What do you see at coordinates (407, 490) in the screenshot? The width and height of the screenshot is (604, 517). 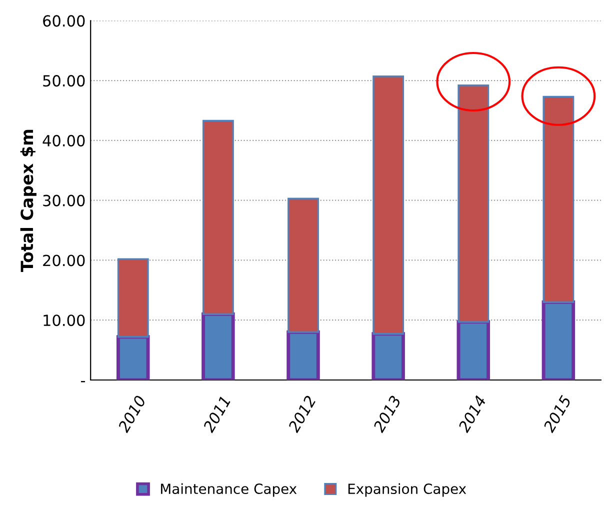 I see `legend-label: Expansion Capex` at bounding box center [407, 490].